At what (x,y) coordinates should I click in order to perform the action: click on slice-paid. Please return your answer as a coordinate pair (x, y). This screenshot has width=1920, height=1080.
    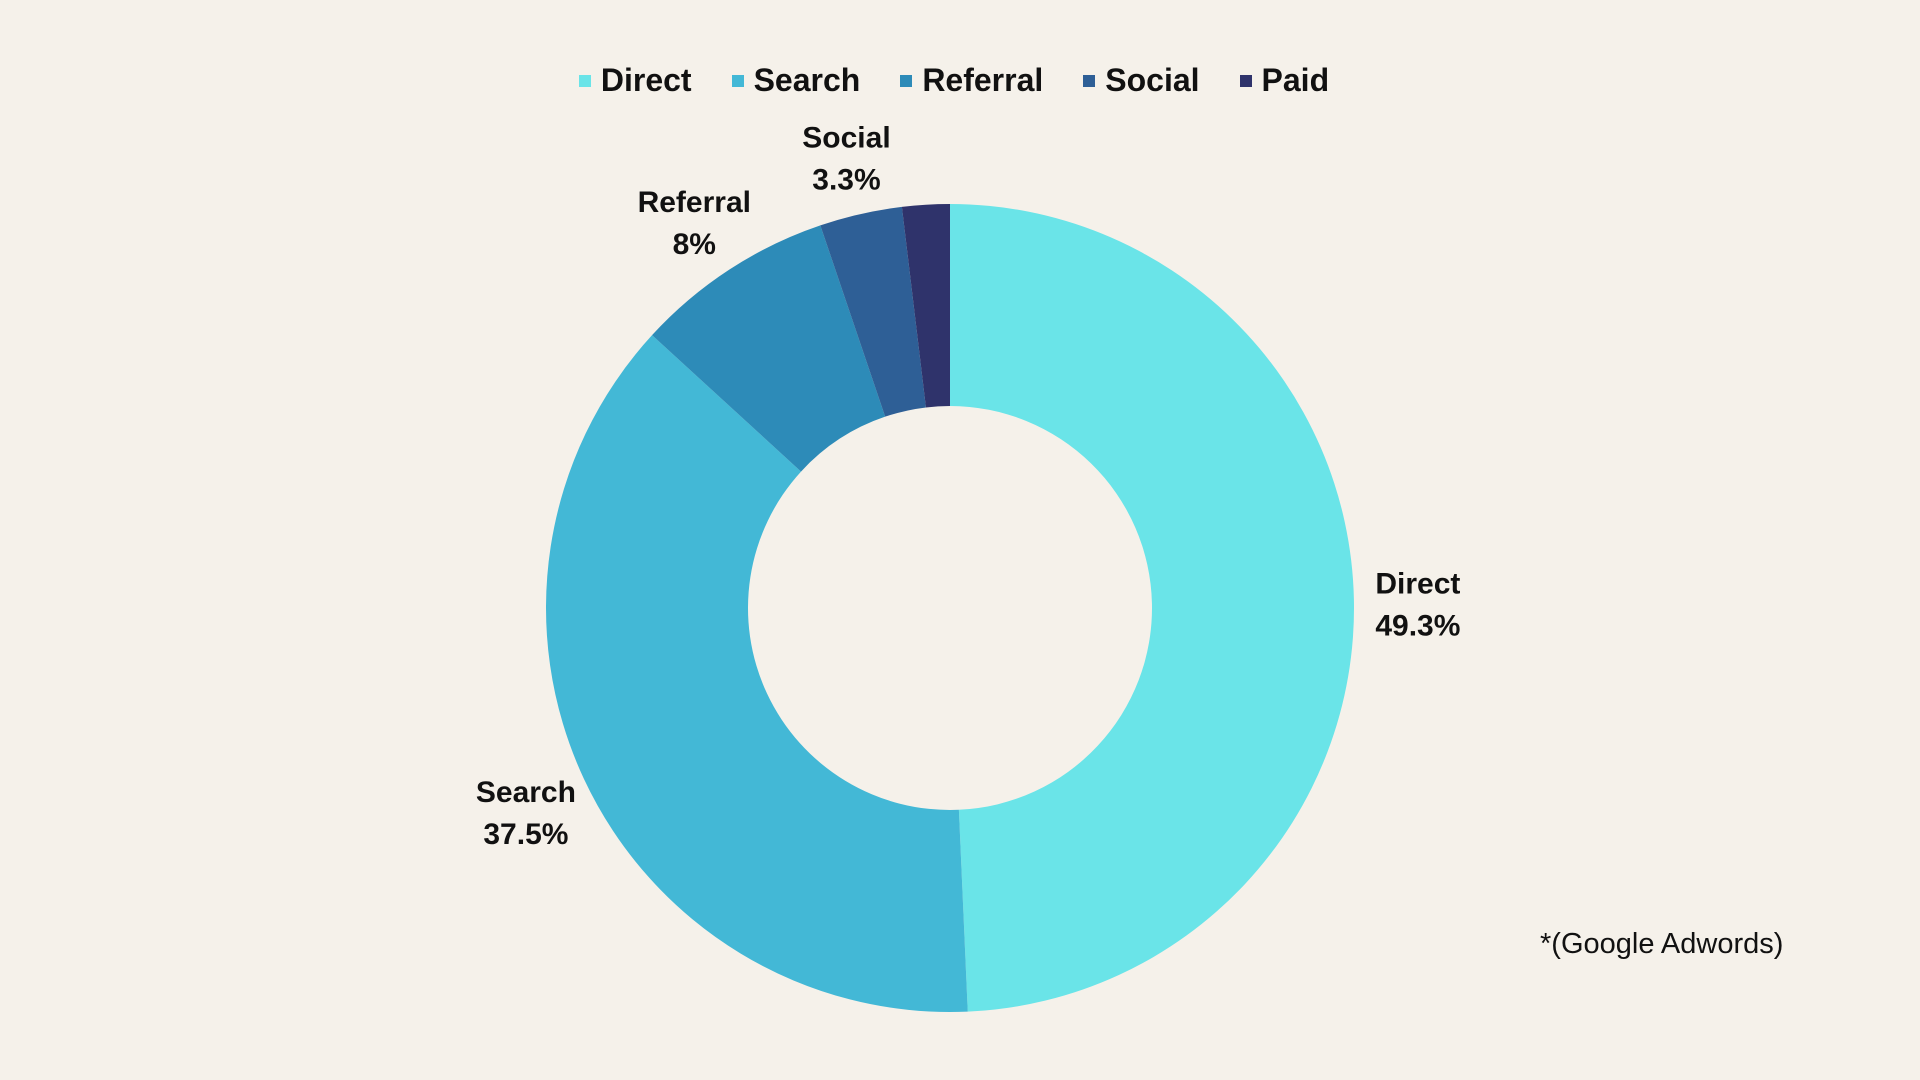
    Looking at the image, I should click on (925, 306).